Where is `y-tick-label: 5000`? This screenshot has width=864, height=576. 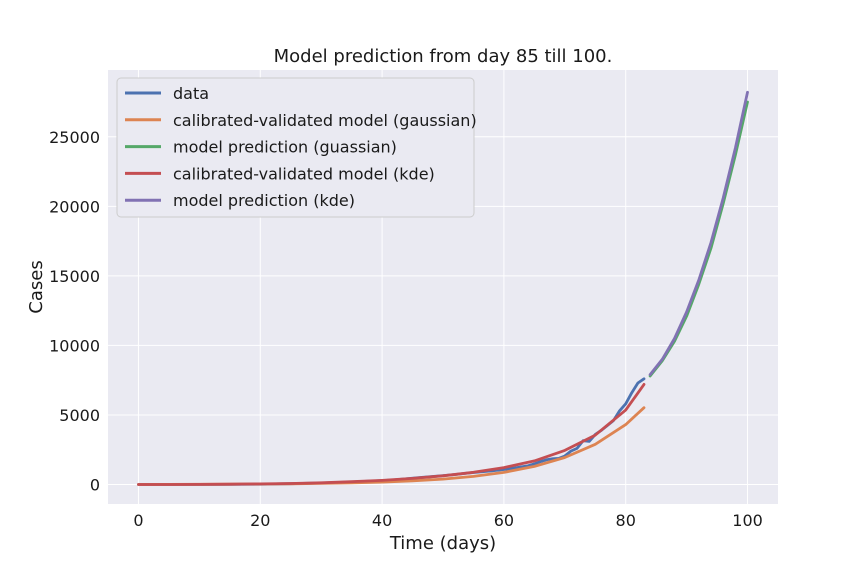
y-tick-label: 5000 is located at coordinates (79, 415).